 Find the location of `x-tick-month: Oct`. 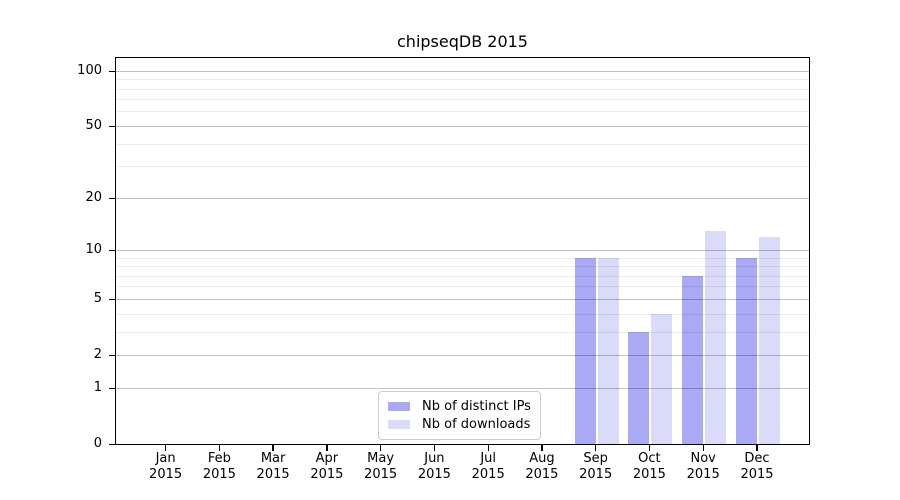

x-tick-month: Oct is located at coordinates (649, 458).